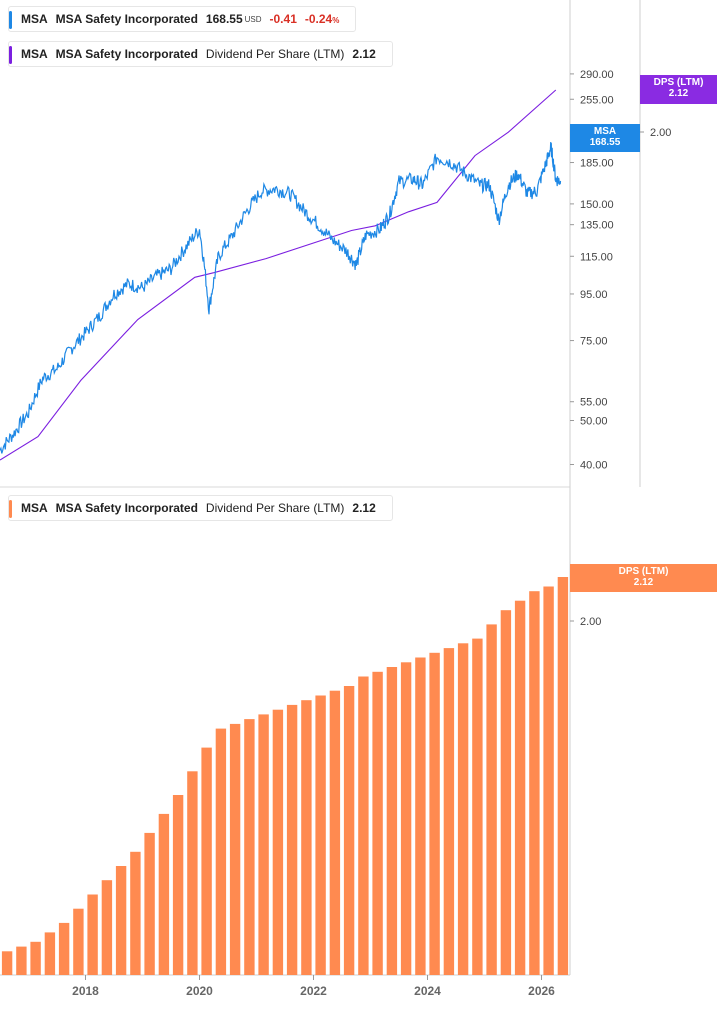  Describe the element at coordinates (643, 582) in the screenshot. I see `dps-bottom-tag-value: 2.12` at that location.